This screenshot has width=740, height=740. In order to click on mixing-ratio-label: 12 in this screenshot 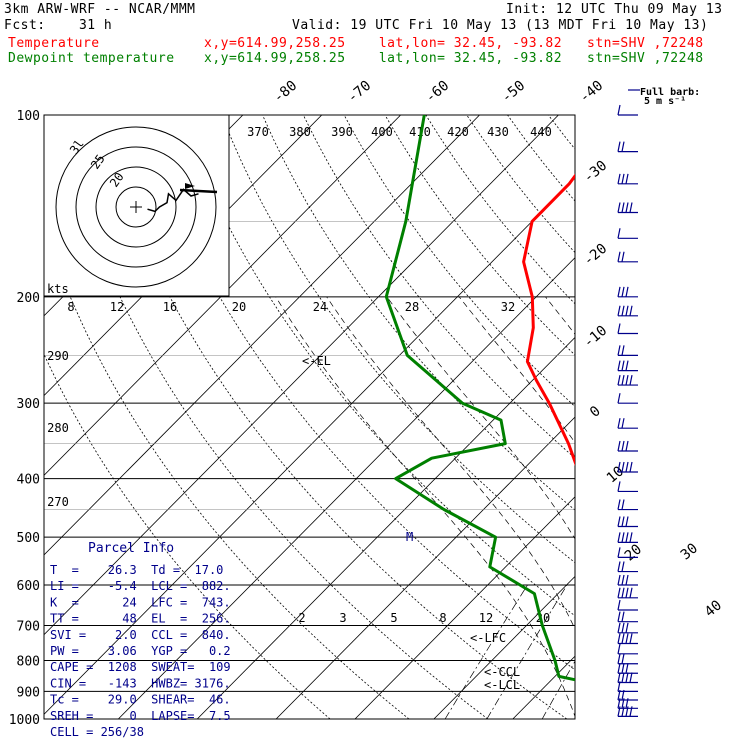, I will do `click(486, 618)`.